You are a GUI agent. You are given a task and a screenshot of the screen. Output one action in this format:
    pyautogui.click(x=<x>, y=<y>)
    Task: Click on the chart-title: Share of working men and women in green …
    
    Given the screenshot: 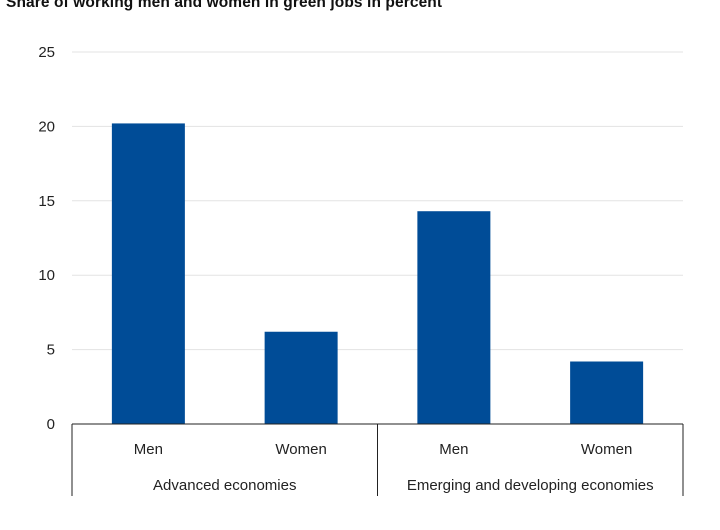 What is the action you would take?
    pyautogui.click(x=224, y=5)
    